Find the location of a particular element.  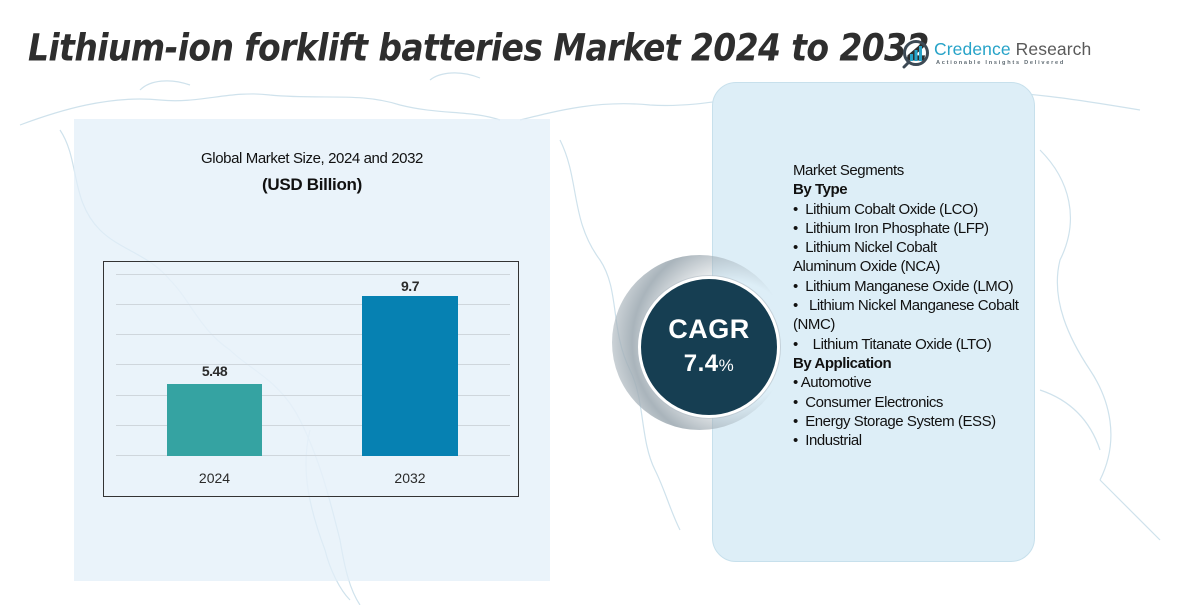

cagr-badge is located at coordinates (709, 347).